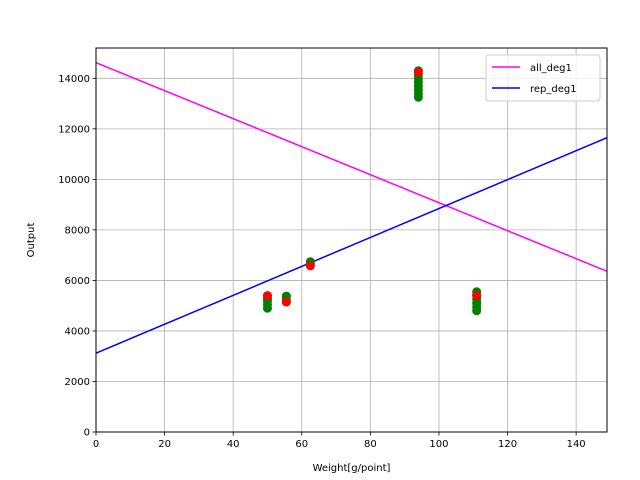 This screenshot has width=640, height=480. What do you see at coordinates (438, 444) in the screenshot?
I see `x-tick-label: 100` at bounding box center [438, 444].